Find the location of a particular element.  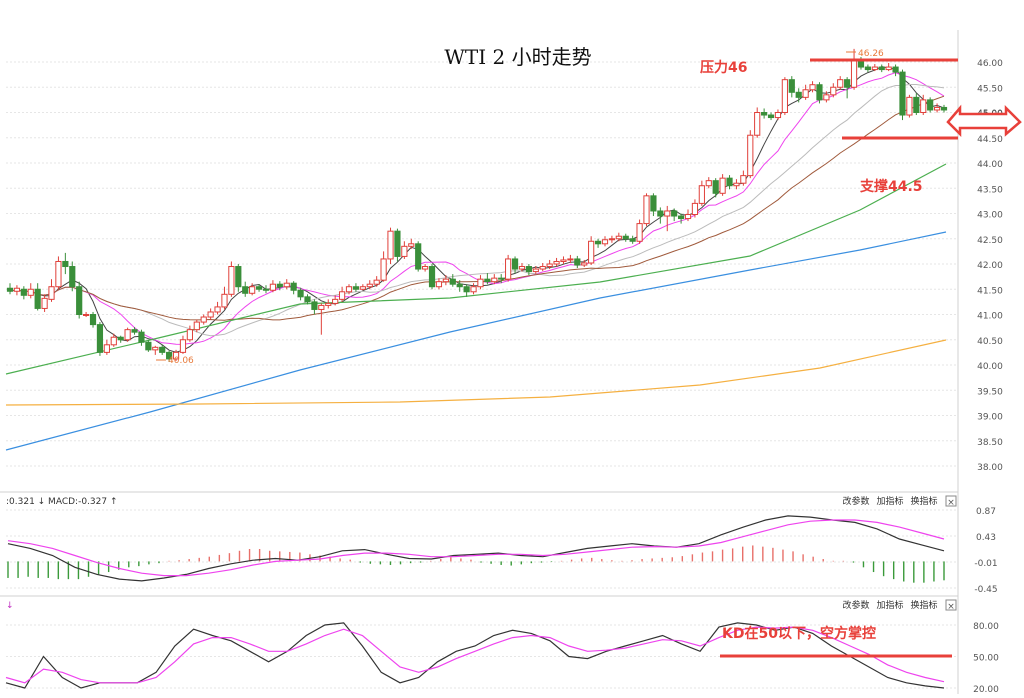

direction-arrow is located at coordinates (984, 121).